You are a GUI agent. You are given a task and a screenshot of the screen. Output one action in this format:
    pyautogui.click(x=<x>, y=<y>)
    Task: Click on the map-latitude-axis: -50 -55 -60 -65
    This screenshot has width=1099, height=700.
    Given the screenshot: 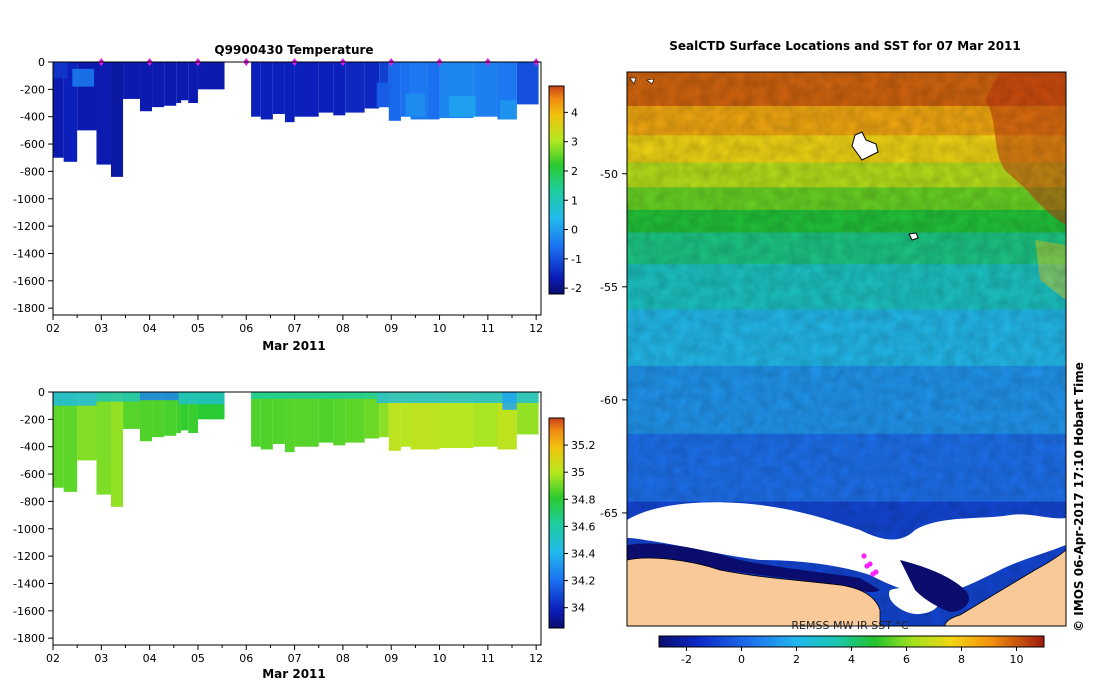 What is the action you would take?
    pyautogui.click(x=613, y=344)
    